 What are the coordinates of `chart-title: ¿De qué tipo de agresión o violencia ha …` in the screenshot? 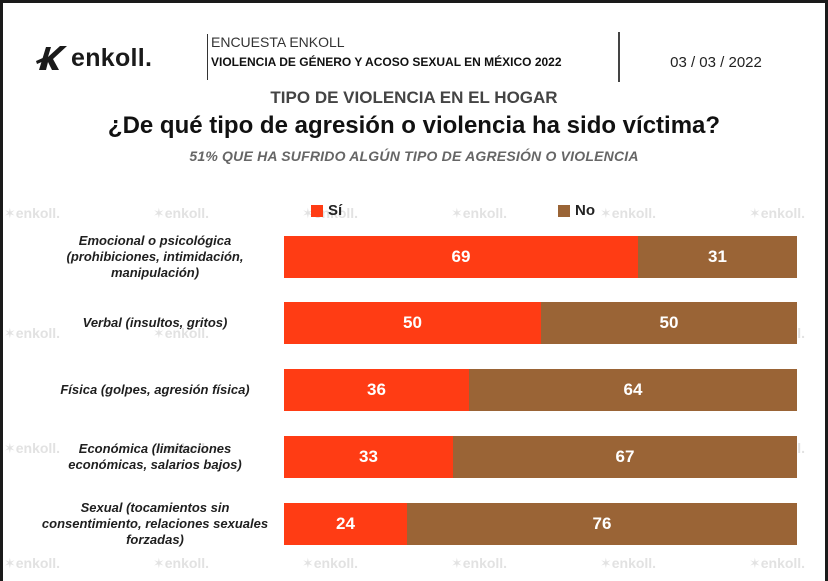 It's located at (414, 125).